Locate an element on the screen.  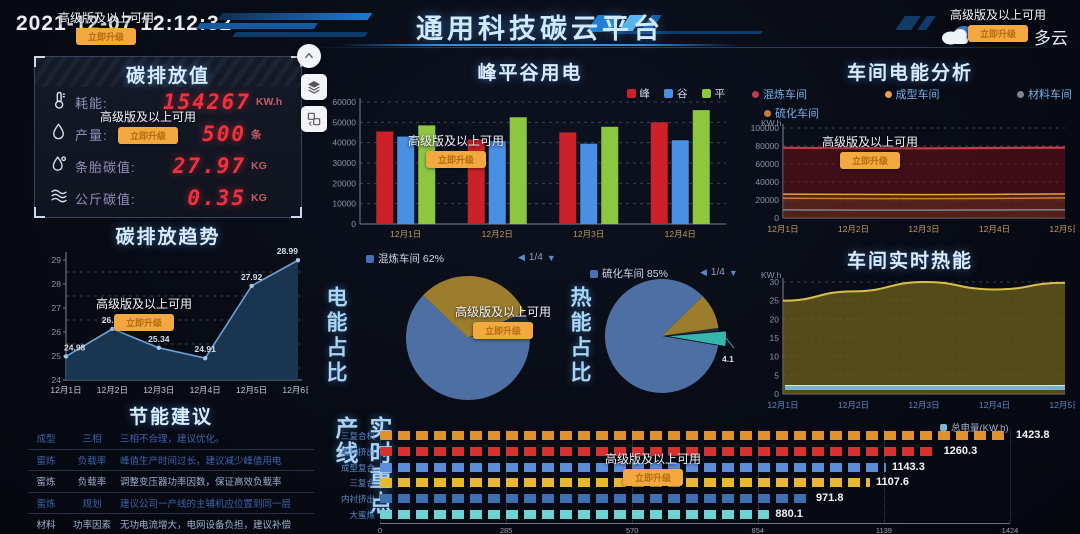
legend-item: 成型车间 is located at coordinates (912, 94).